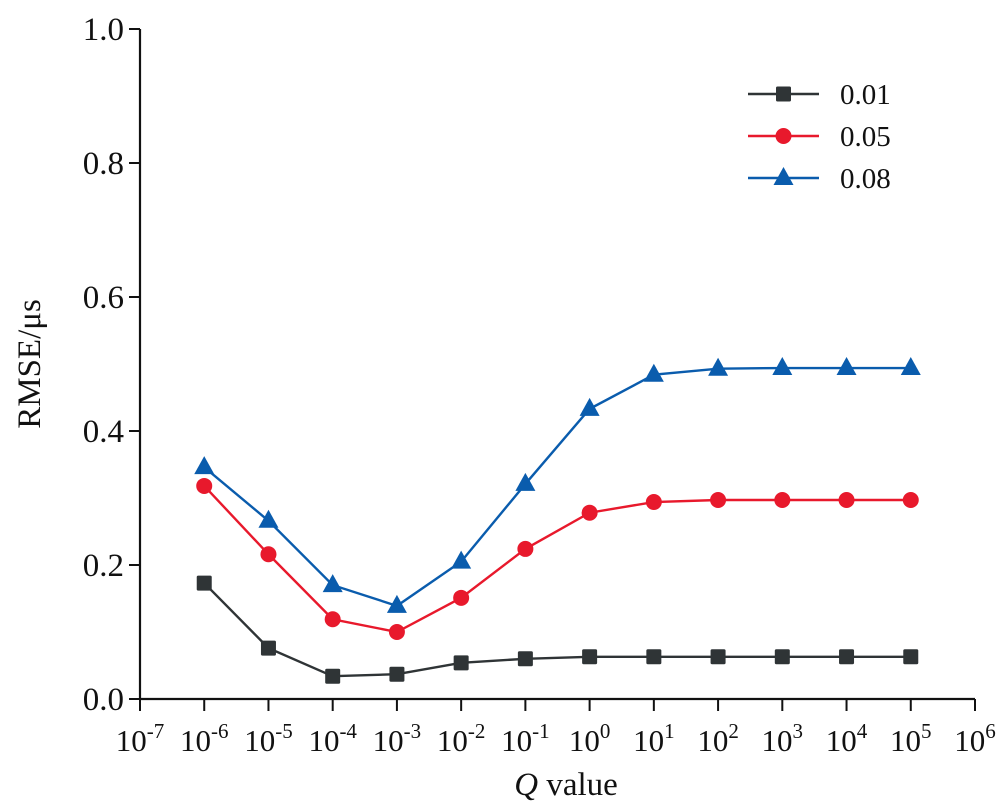  Describe the element at coordinates (30, 364) in the screenshot. I see `y-axis-label: RMSE/μs` at that location.